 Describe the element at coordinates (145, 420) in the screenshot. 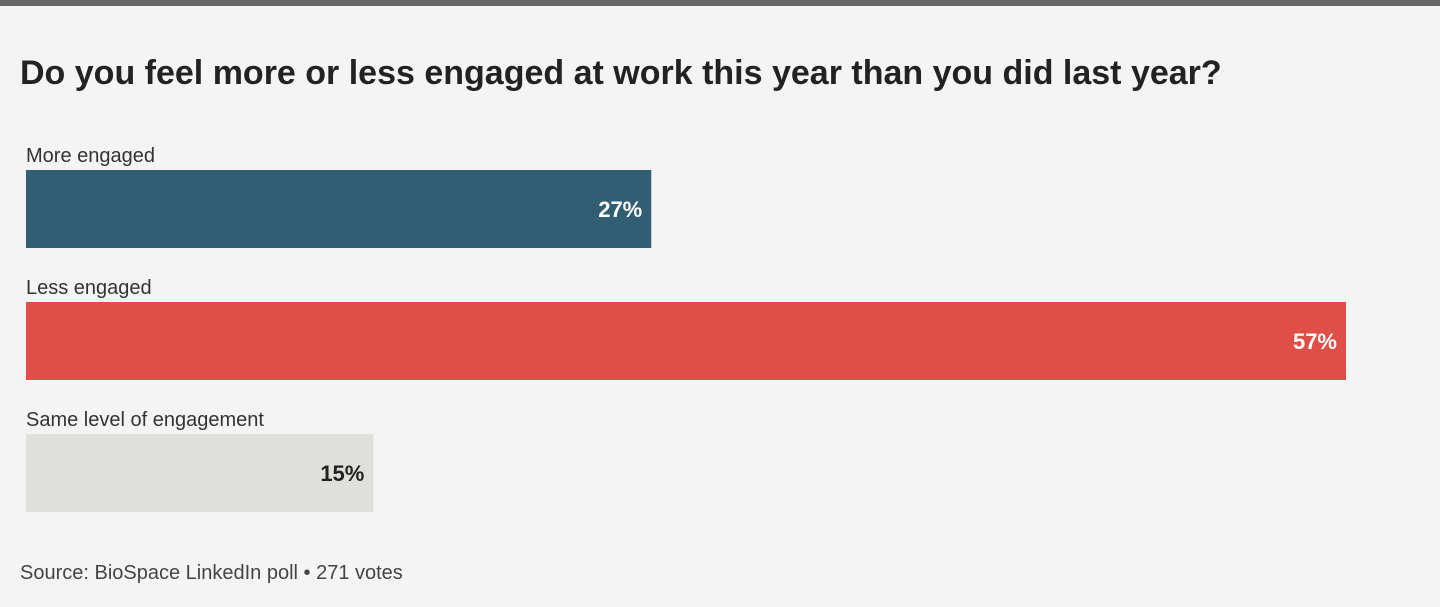

I see `category-label: Same level of engagement` at that location.